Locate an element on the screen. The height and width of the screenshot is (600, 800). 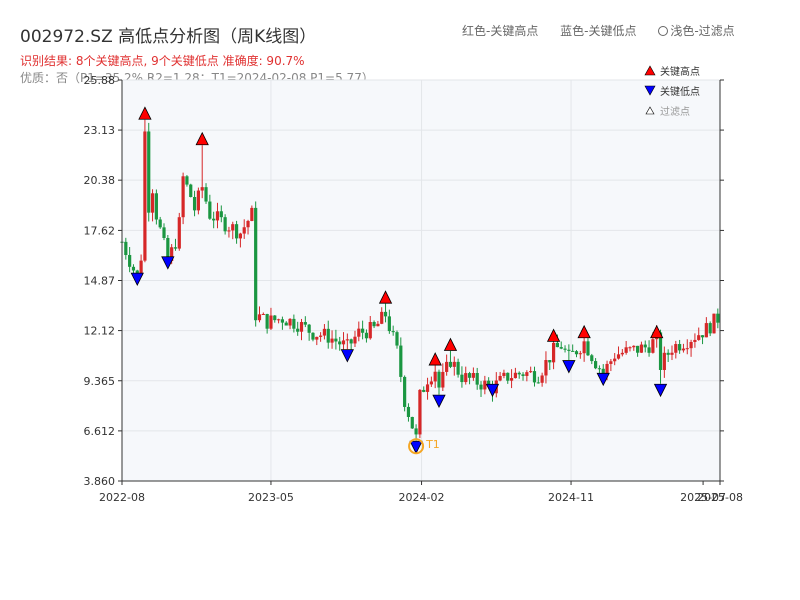
t1-label: T1 is located at coordinates (432, 444).